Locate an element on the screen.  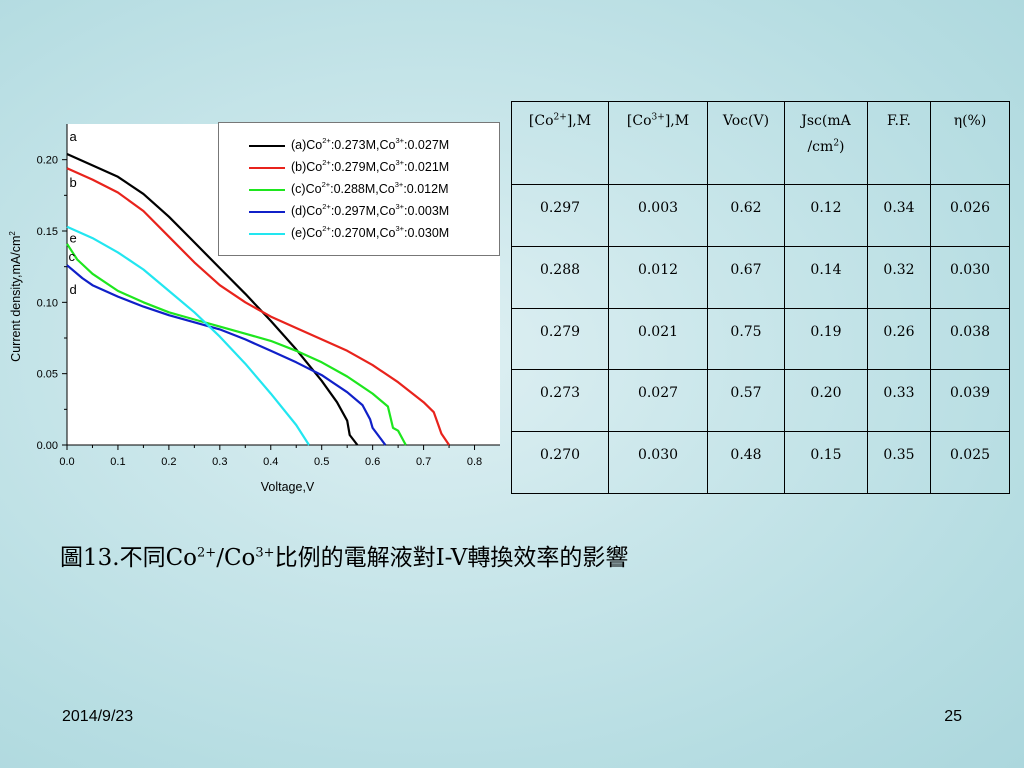
x-tick-label: 0.5 is located at coordinates (321, 462).